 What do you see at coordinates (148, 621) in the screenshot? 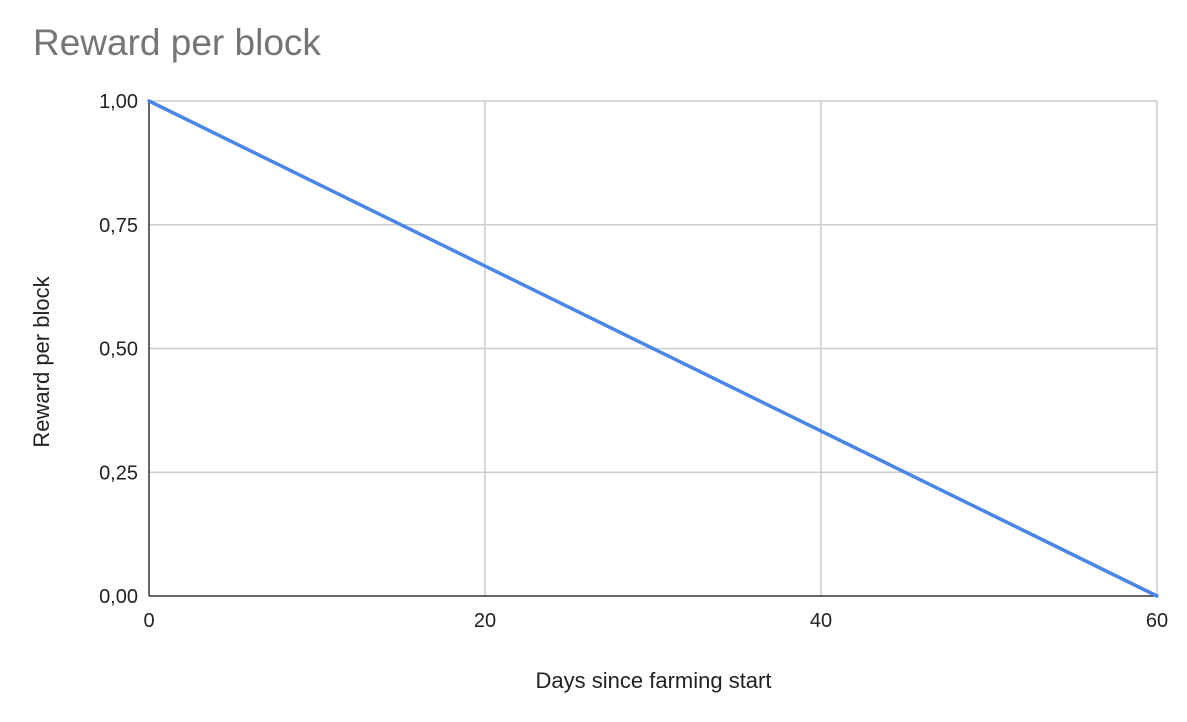
I see `x-tick-label: 0` at bounding box center [148, 621].